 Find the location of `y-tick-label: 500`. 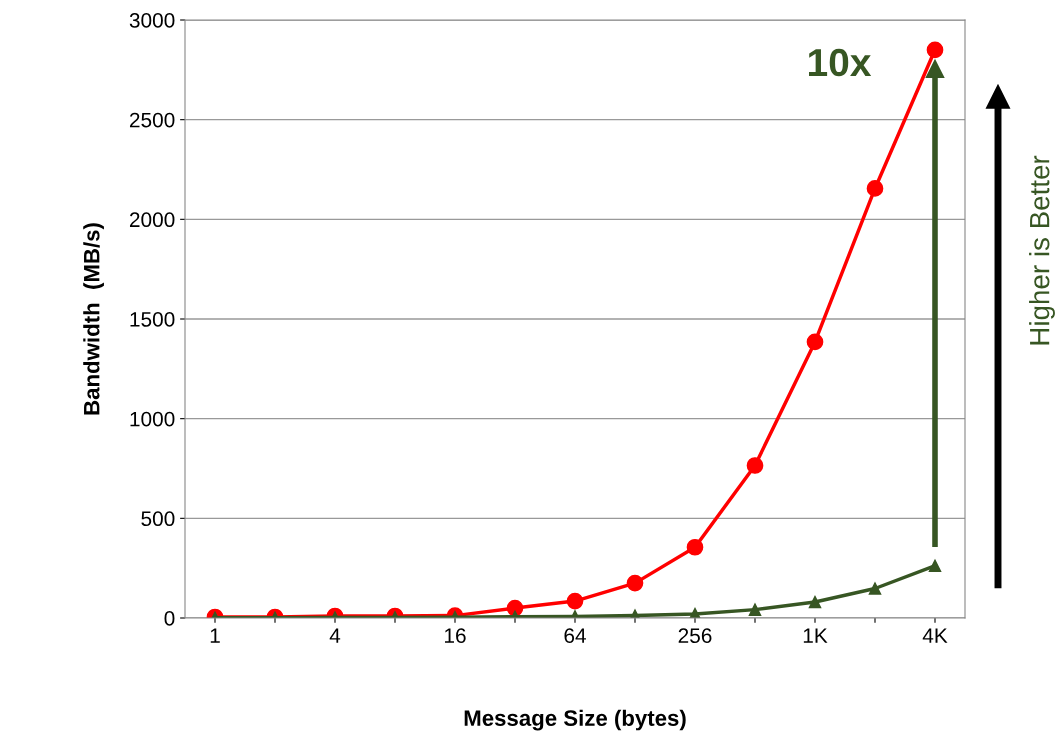

y-tick-label: 500 is located at coordinates (158, 519).